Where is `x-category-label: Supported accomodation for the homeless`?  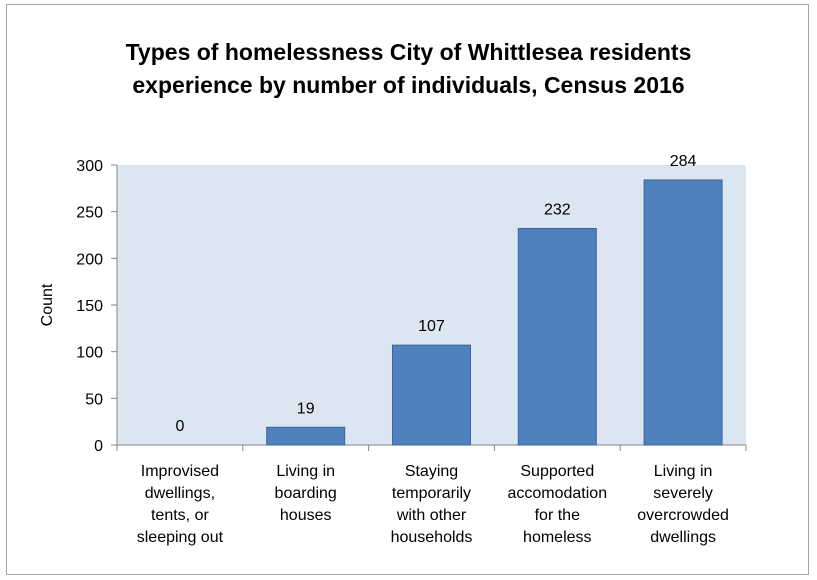
x-category-label: Supported accomodation for the homeless is located at coordinates (557, 504).